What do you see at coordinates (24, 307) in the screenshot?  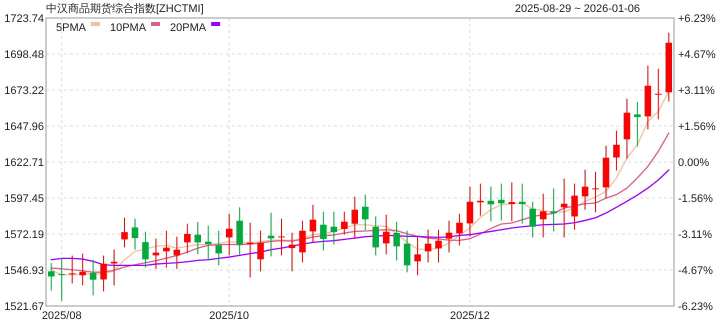 I see `y-tick-label: 1521.67` at bounding box center [24, 307].